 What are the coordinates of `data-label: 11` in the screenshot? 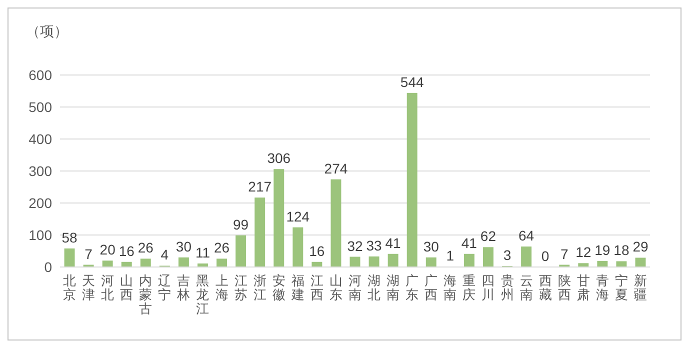 It's located at (202, 252).